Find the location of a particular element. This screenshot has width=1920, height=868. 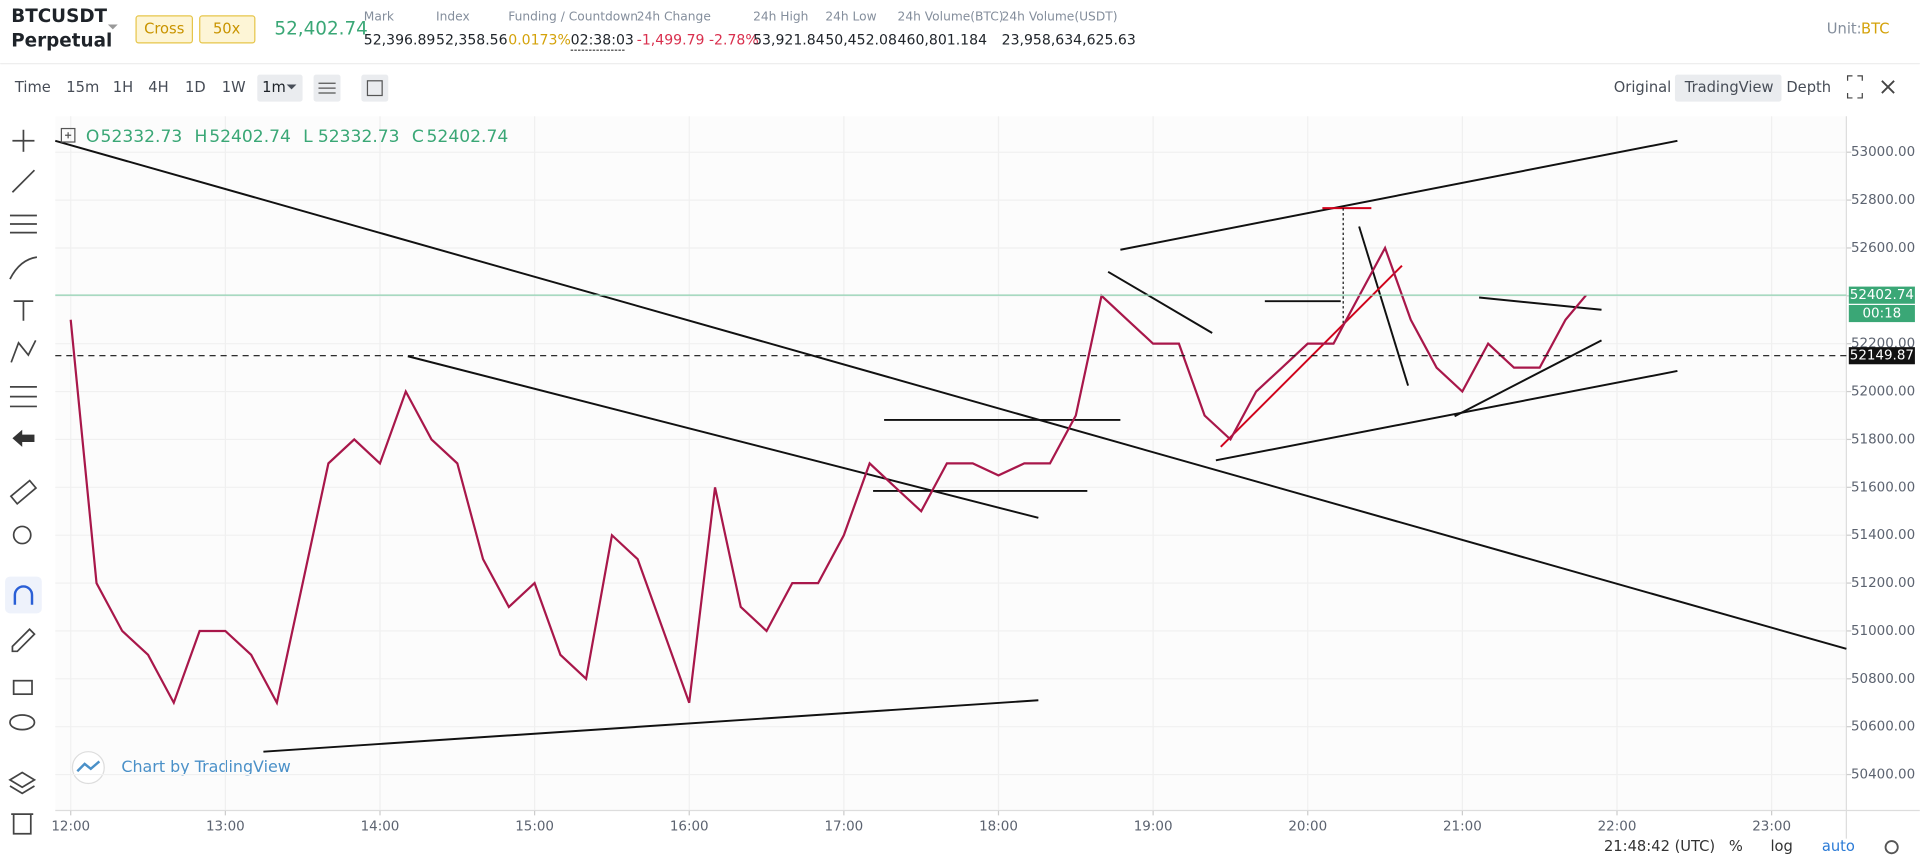

y-tick-label: 52600.00 is located at coordinates (1883, 248).